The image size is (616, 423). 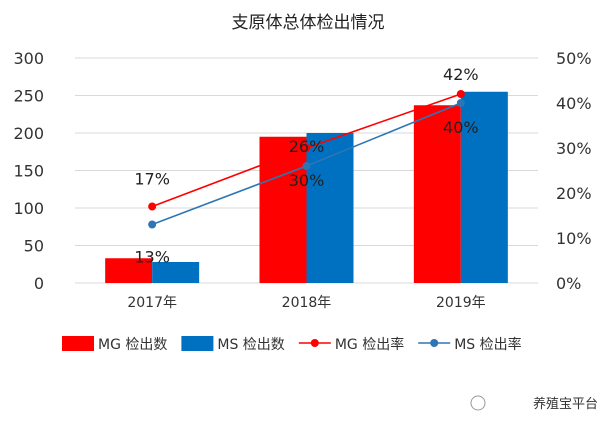 I want to click on wechat-icon, so click(x=478, y=403).